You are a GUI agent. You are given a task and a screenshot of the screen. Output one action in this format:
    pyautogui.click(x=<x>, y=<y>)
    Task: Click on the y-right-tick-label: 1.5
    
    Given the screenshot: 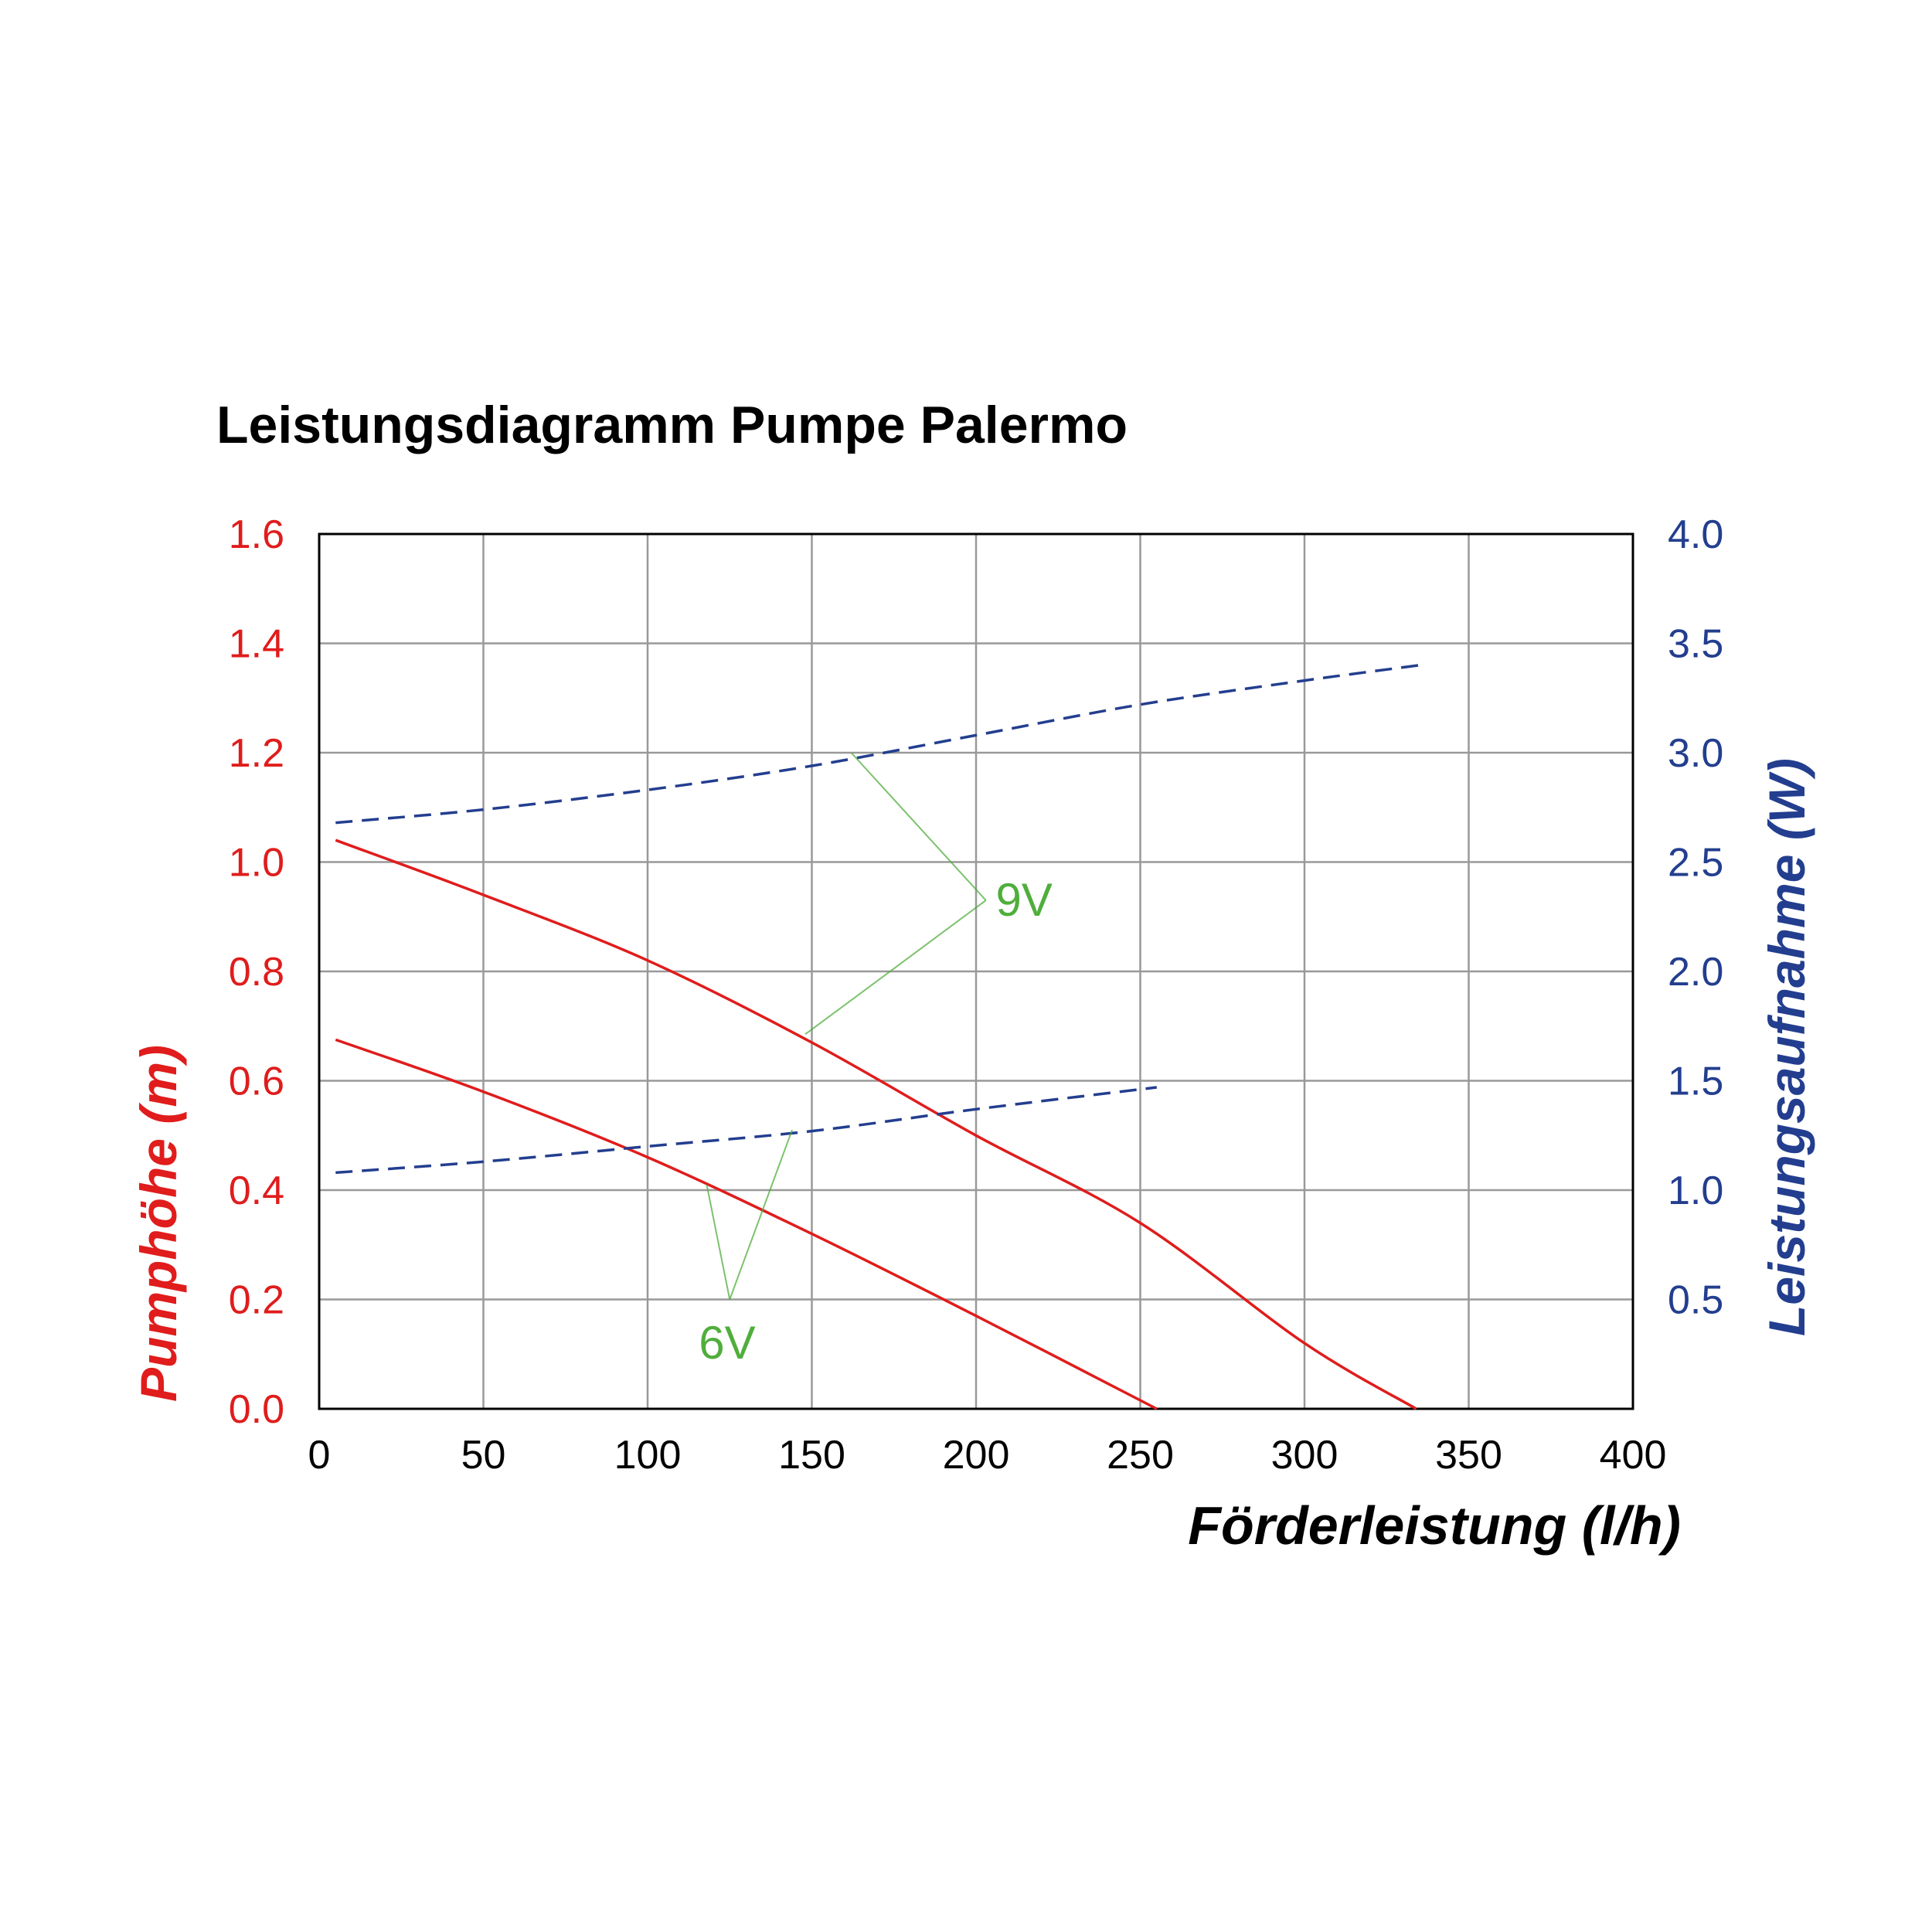 What is the action you would take?
    pyautogui.click(x=1696, y=1082)
    